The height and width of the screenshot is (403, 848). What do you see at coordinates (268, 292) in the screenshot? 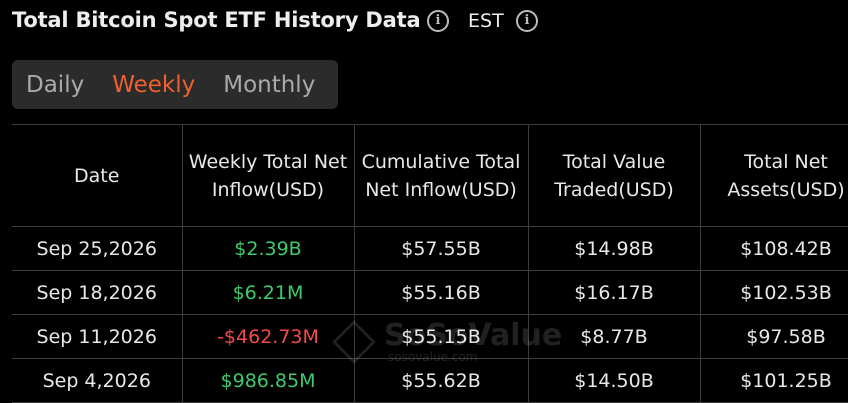
I see `value-cell: $6.21M` at bounding box center [268, 292].